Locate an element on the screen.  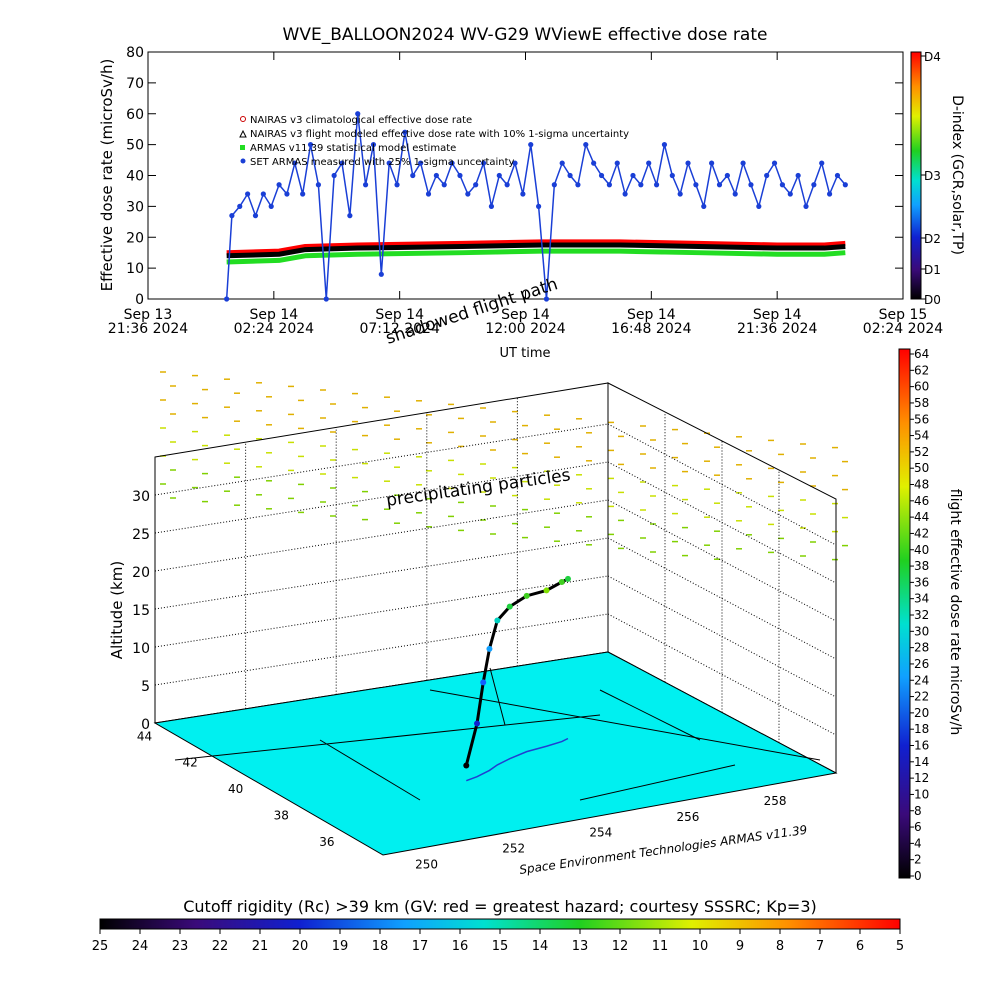
dose-tick-label: 24 is located at coordinates (921, 680).